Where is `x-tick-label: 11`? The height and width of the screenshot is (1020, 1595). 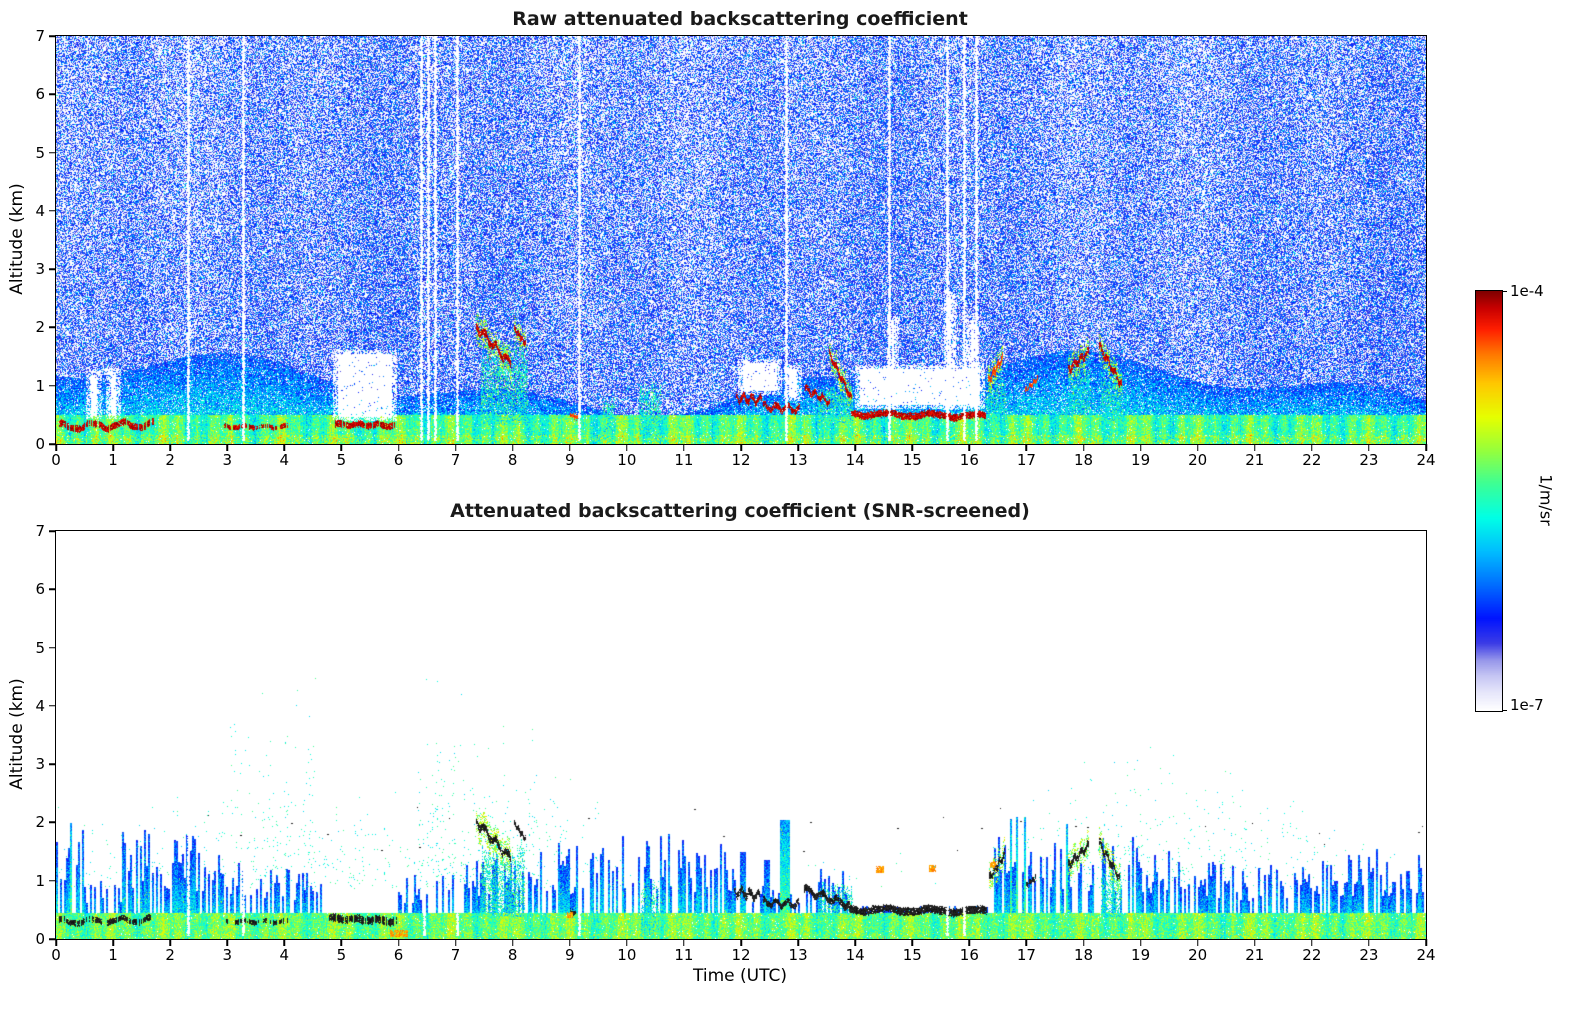 x-tick-label: 11 is located at coordinates (684, 955).